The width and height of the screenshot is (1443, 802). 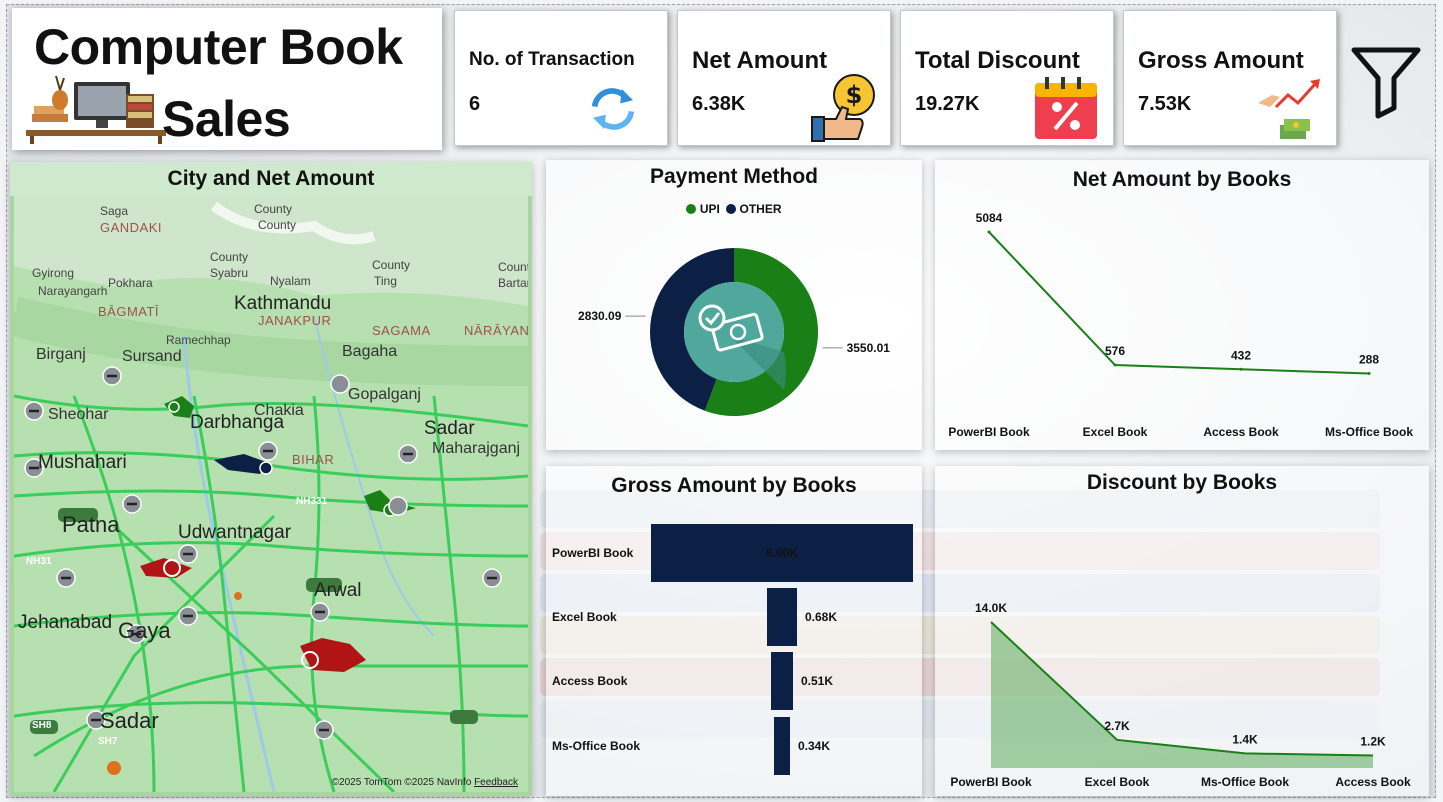 What do you see at coordinates (65, 622) in the screenshot?
I see `map-place-label: Jehanabad` at bounding box center [65, 622].